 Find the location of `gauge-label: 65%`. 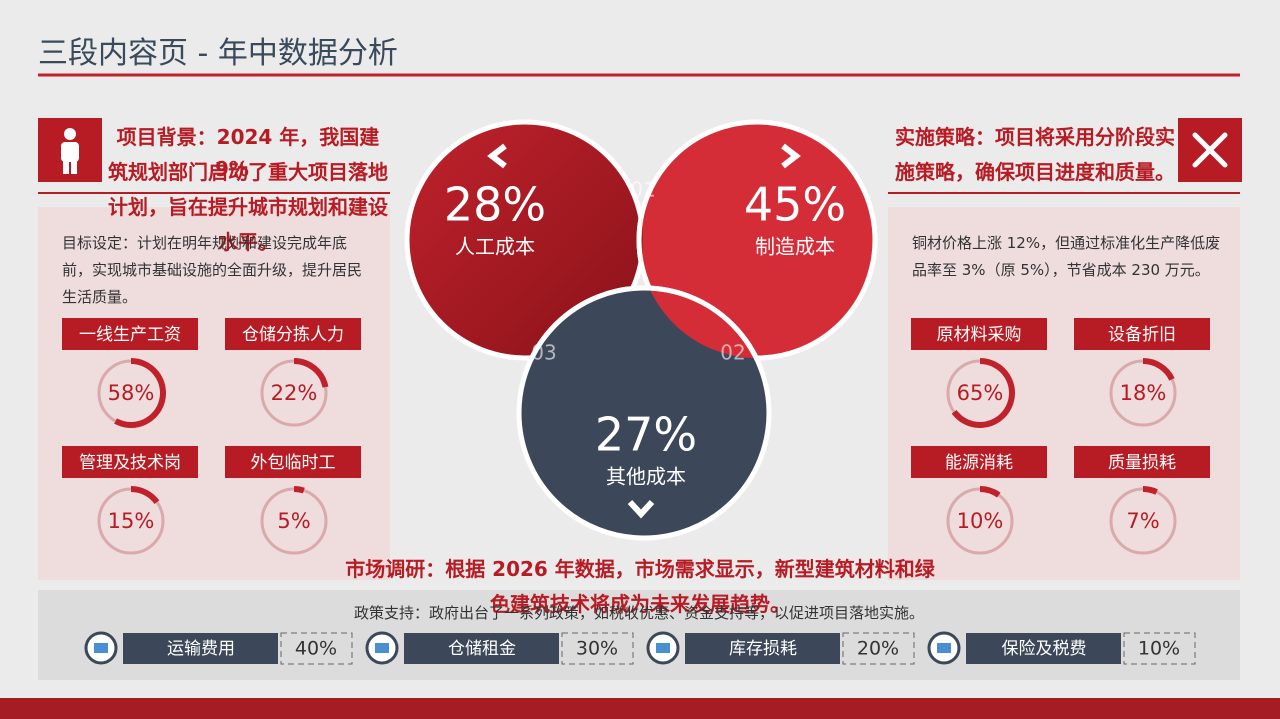

gauge-label: 65% is located at coordinates (980, 393).